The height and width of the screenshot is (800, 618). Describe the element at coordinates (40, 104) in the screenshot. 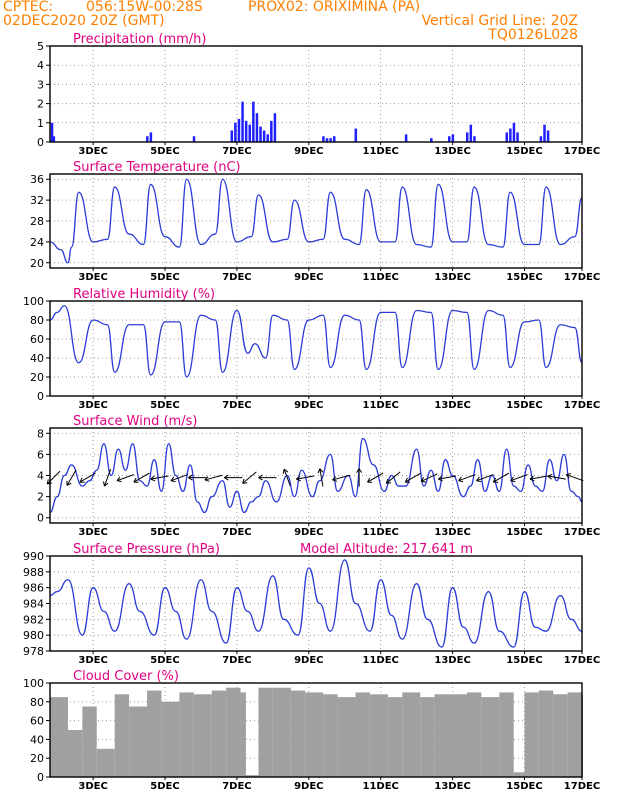

I see `precipitation-y-tick-label: 2` at that location.